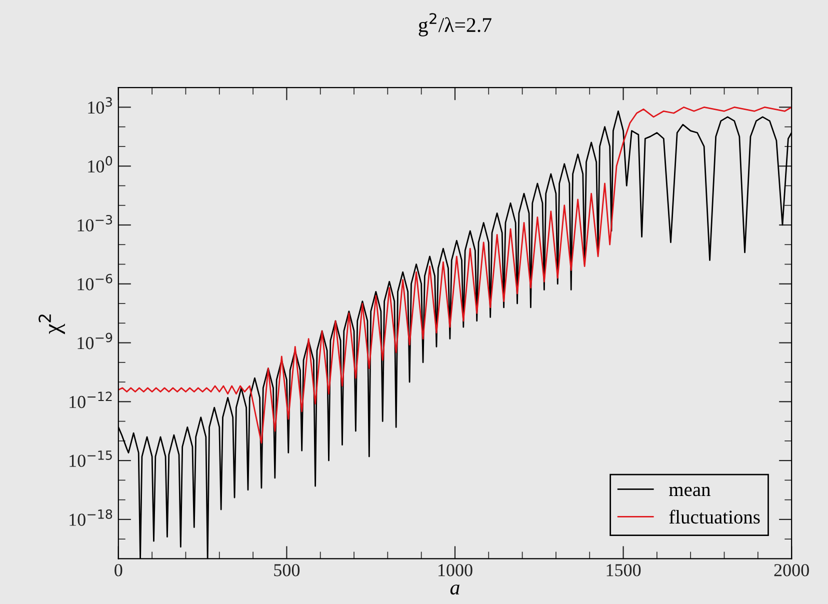  I want to click on x-tick-label: 500, so click(287, 570).